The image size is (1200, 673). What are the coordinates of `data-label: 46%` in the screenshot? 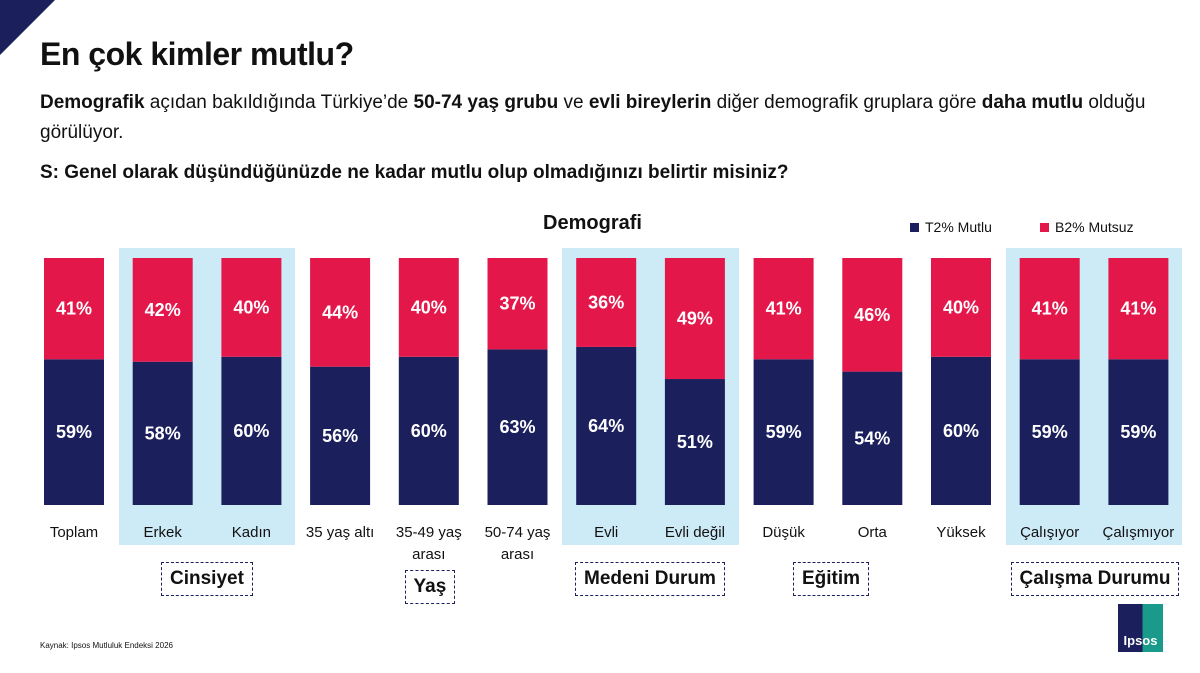 It's located at (872, 315).